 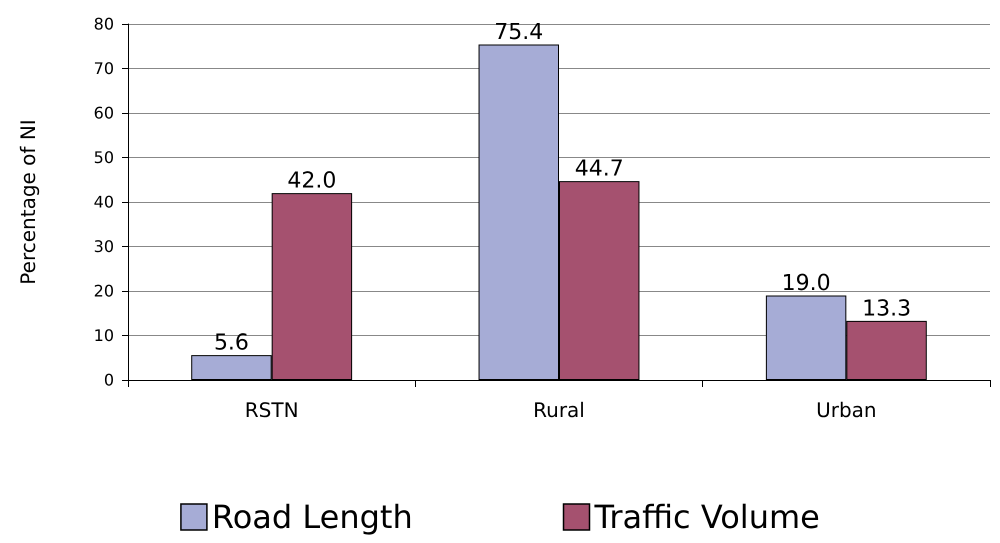 I want to click on x-tick-label: Rural, so click(x=559, y=410).